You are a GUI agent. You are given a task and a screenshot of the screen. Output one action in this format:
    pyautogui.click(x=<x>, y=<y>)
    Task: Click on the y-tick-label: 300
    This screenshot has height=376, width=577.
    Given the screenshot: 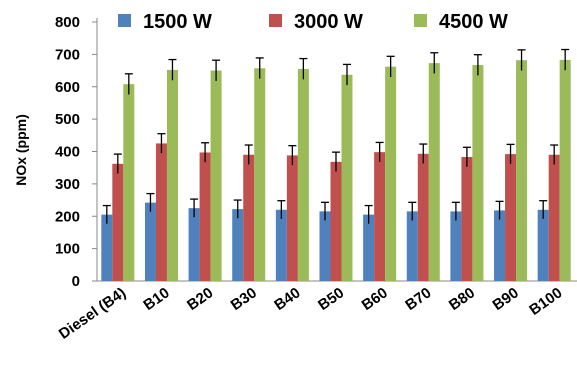 What is the action you would take?
    pyautogui.click(x=67, y=184)
    